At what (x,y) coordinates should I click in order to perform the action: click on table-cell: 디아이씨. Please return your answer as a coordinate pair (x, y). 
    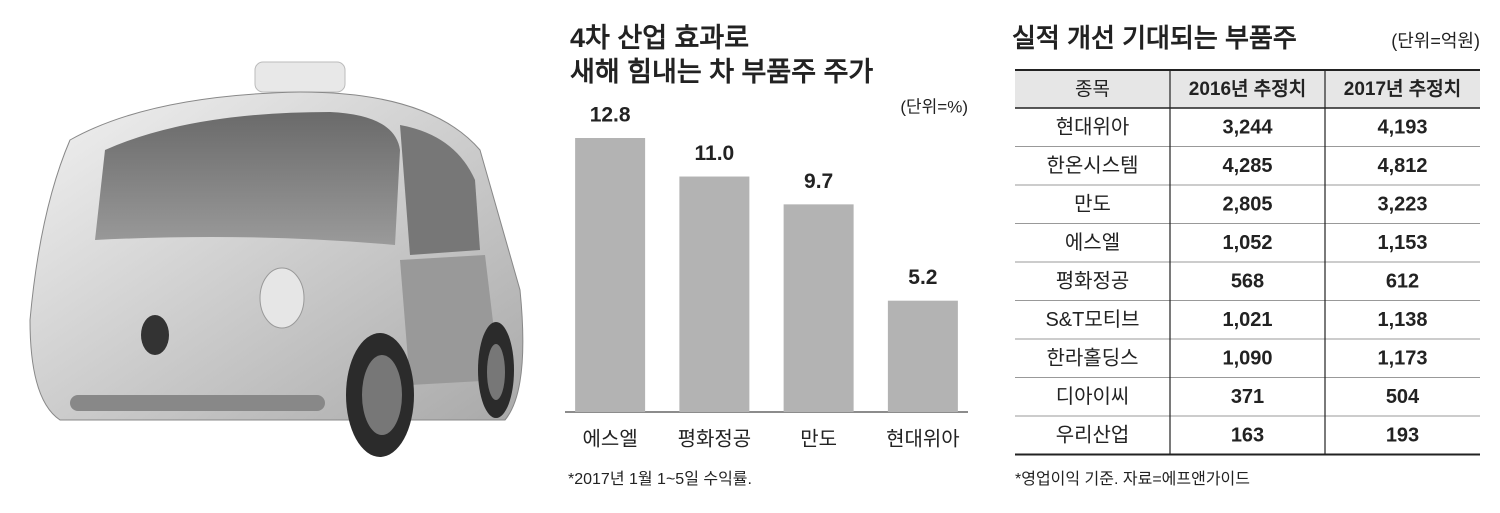
    Looking at the image, I should click on (1093, 396).